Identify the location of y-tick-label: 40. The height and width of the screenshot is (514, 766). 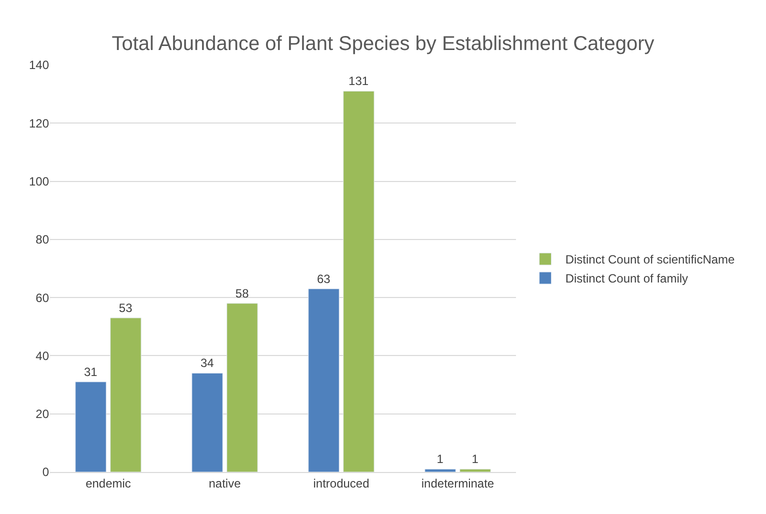
(43, 355).